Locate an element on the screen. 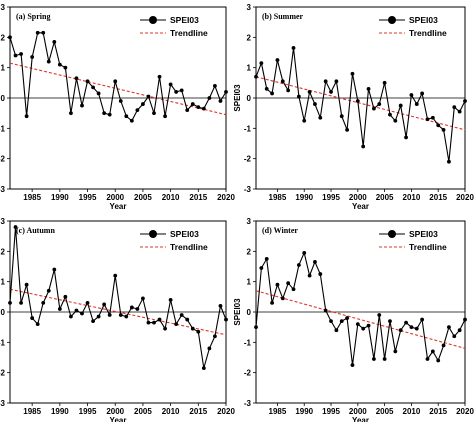 The height and width of the screenshot is (422, 474). y-tick-label: -1 is located at coordinates (3, 128).